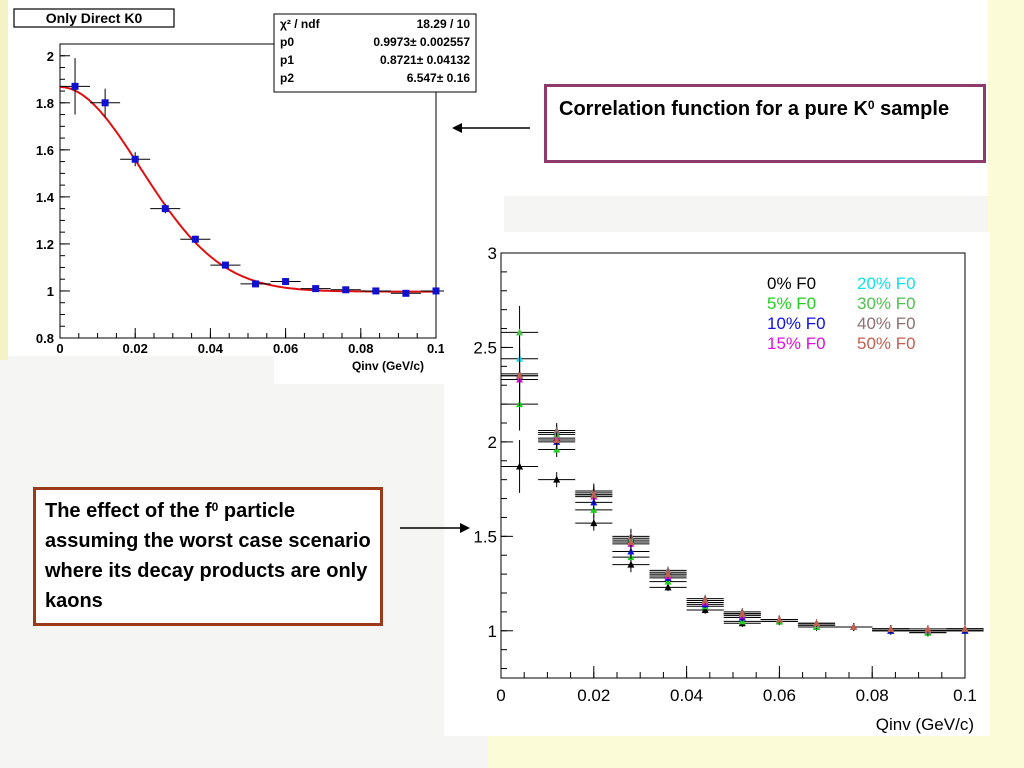 The image size is (1024, 768). Describe the element at coordinates (287, 60) in the screenshot. I see `chart1-stats-label: p1` at that location.